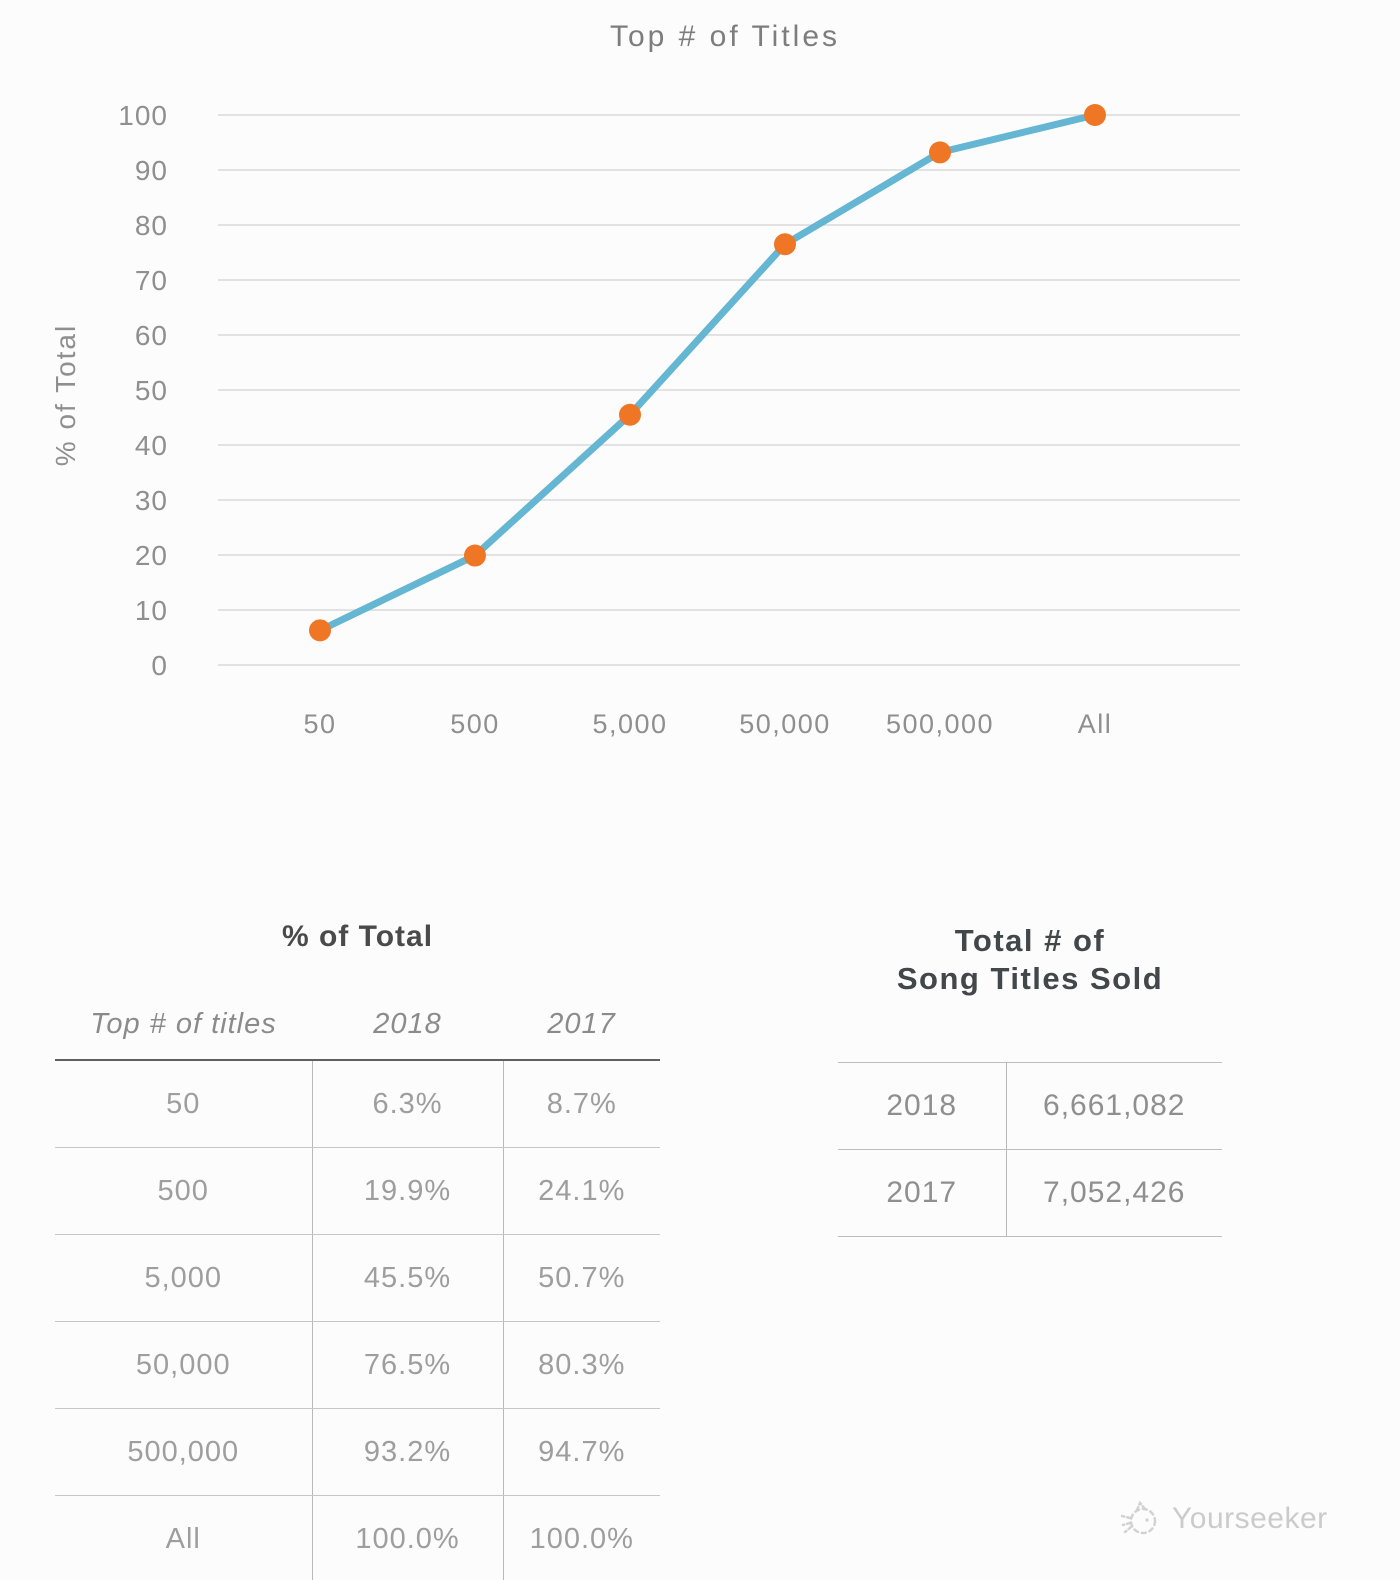 This screenshot has height=1580, width=1400. What do you see at coordinates (151, 225) in the screenshot?
I see `y-axis-tick-label: 80` at bounding box center [151, 225].